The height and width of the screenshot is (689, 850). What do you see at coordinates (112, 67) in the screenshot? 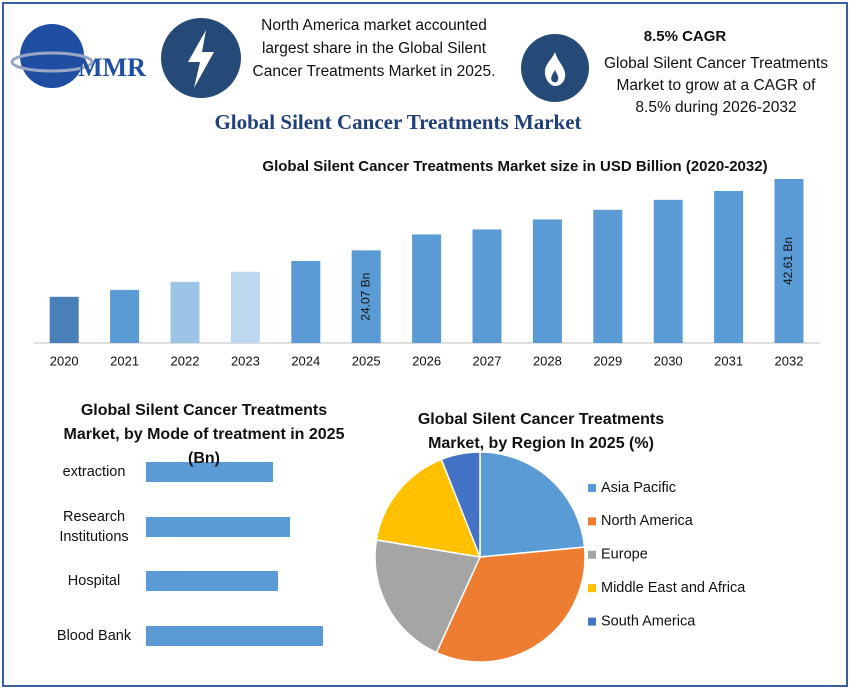
I see `logo-text: MMR` at bounding box center [112, 67].